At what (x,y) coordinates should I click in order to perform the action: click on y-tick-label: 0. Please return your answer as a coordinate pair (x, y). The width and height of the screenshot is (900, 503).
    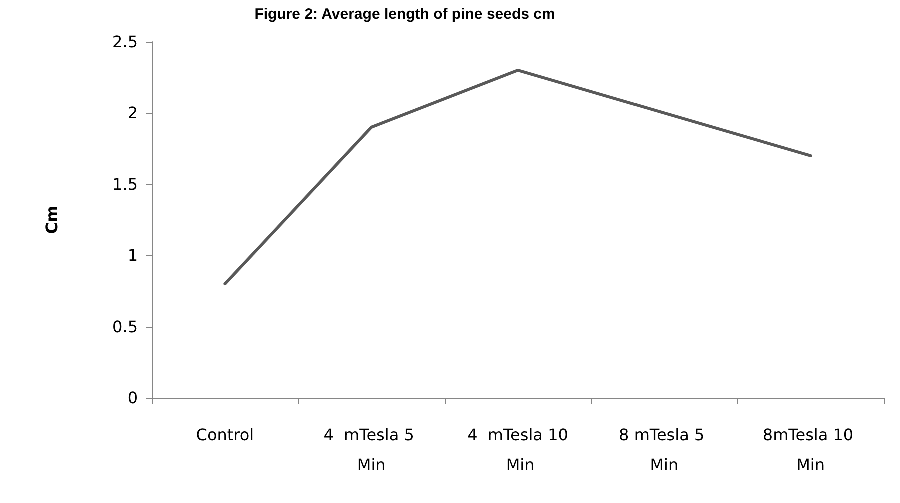
    Looking at the image, I should click on (133, 398).